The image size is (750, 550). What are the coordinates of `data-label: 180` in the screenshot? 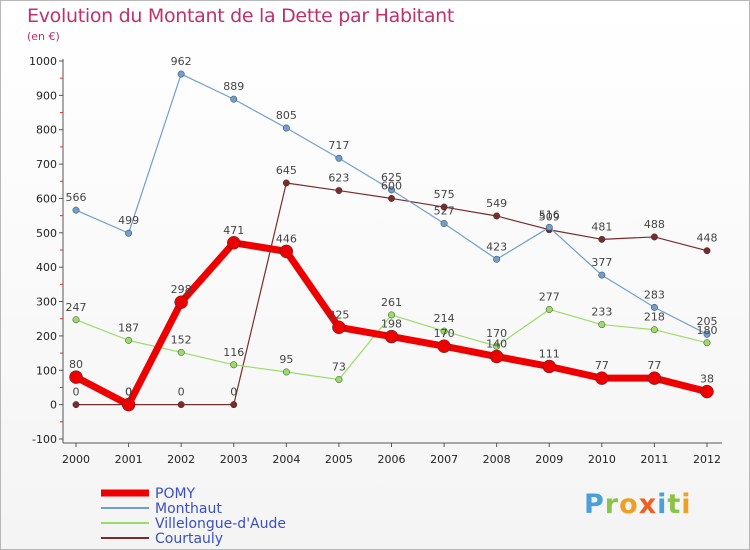 It's located at (707, 330).